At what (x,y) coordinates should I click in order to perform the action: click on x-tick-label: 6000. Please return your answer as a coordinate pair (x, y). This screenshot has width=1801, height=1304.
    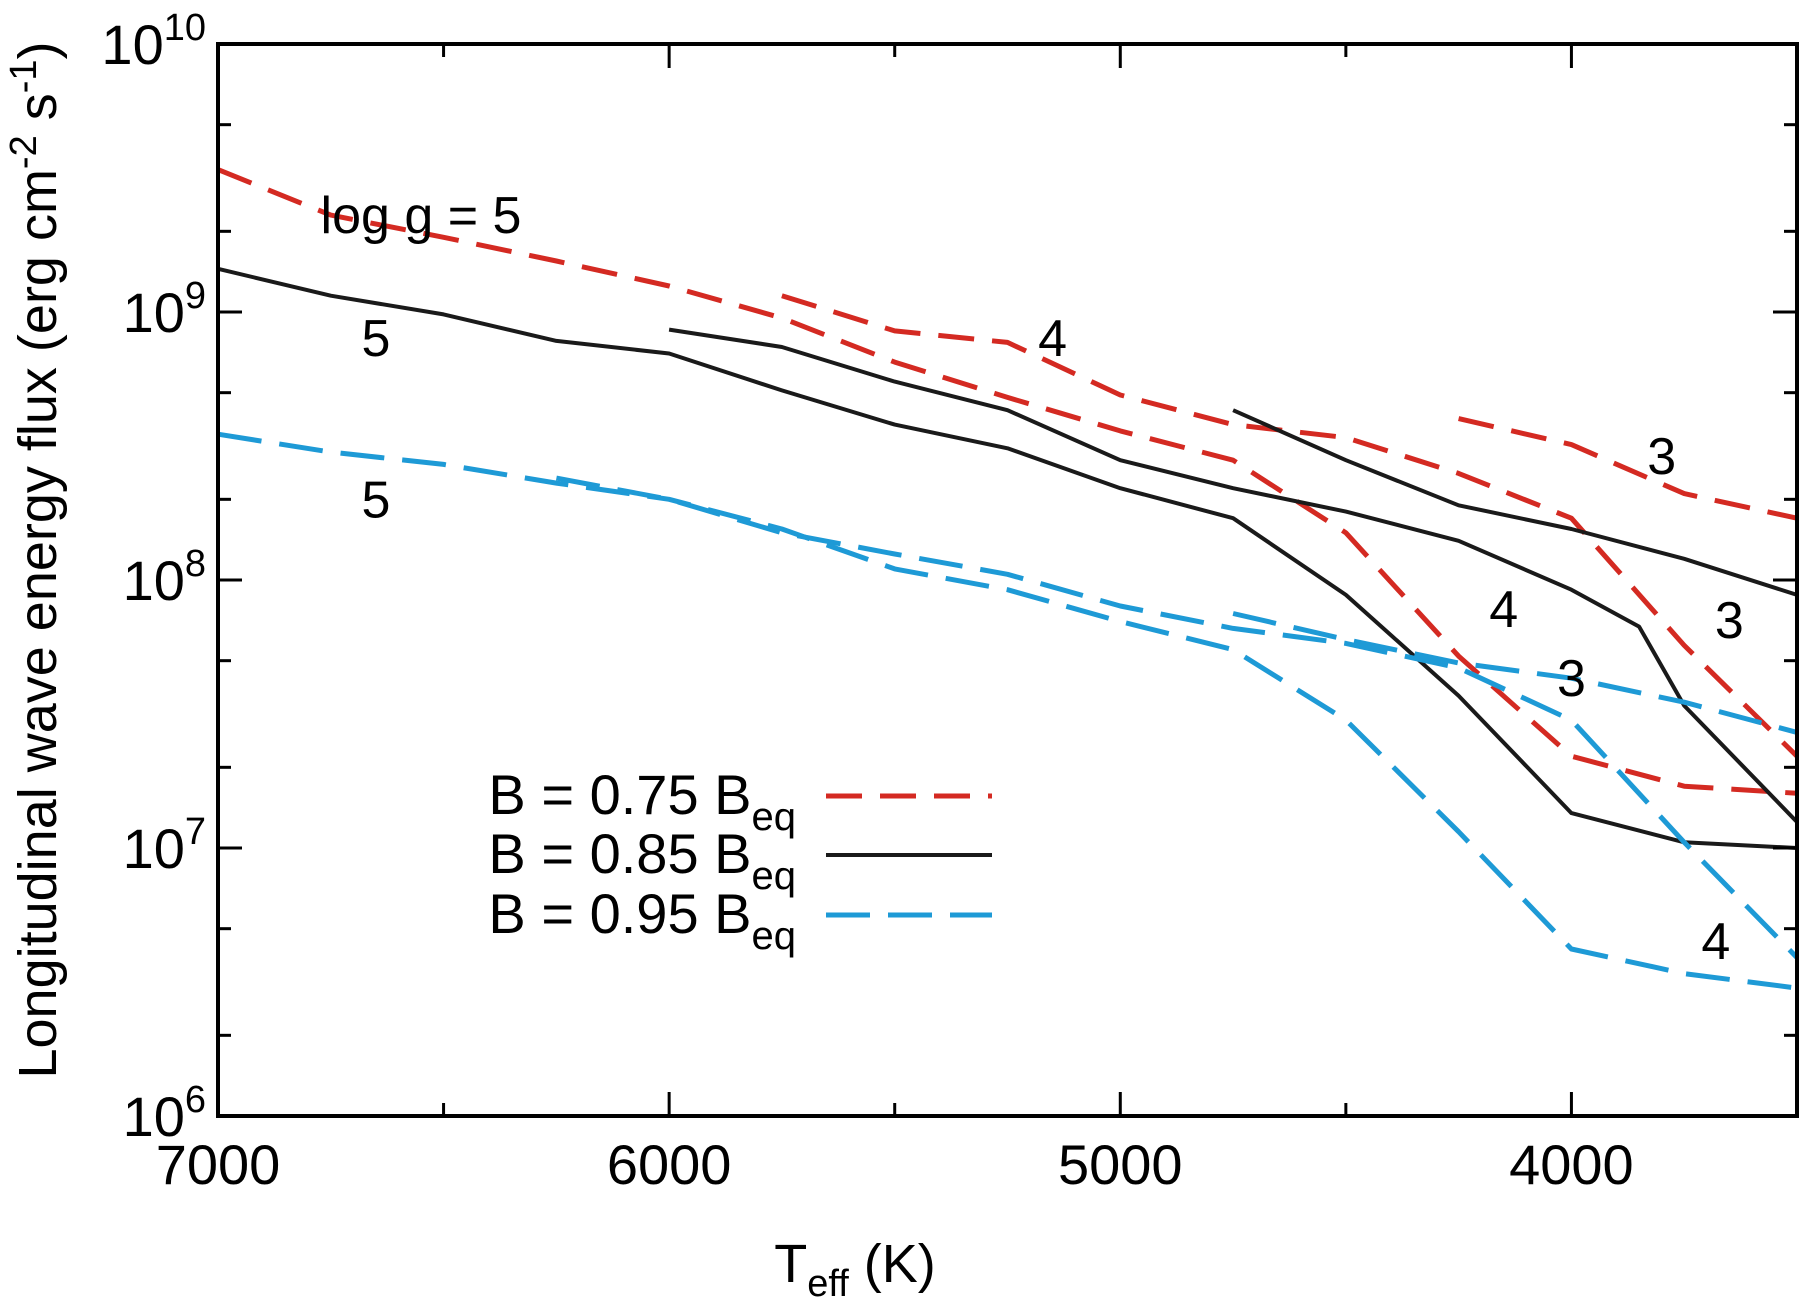
    Looking at the image, I should click on (669, 1164).